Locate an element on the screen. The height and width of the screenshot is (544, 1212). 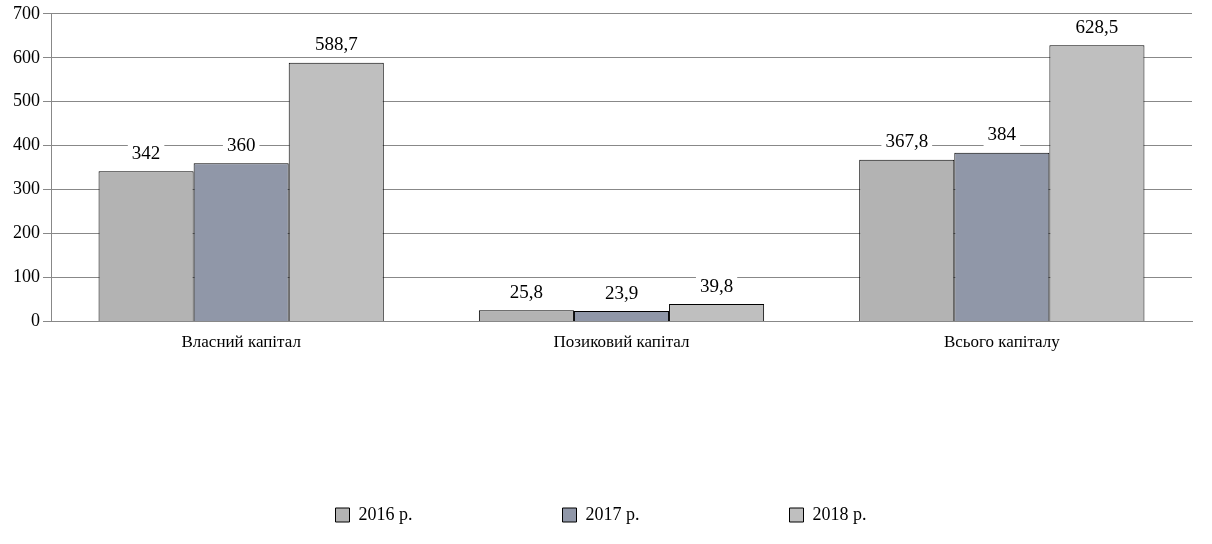
data-label: 23,9 is located at coordinates (621, 292).